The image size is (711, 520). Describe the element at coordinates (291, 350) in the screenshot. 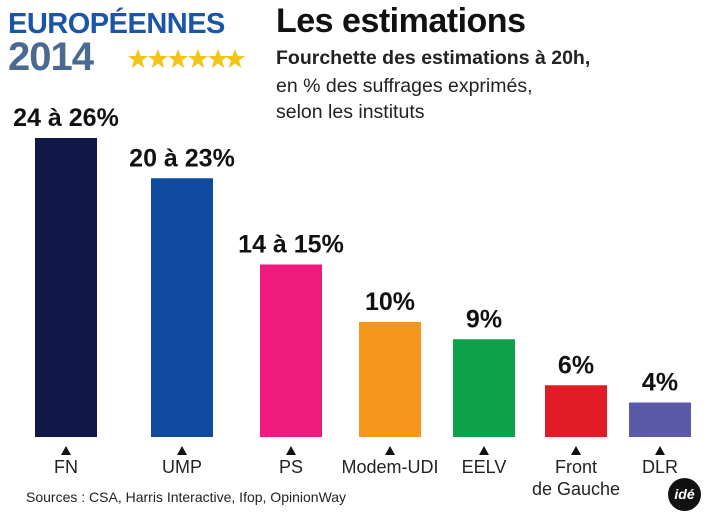

I see `bar-ps` at that location.